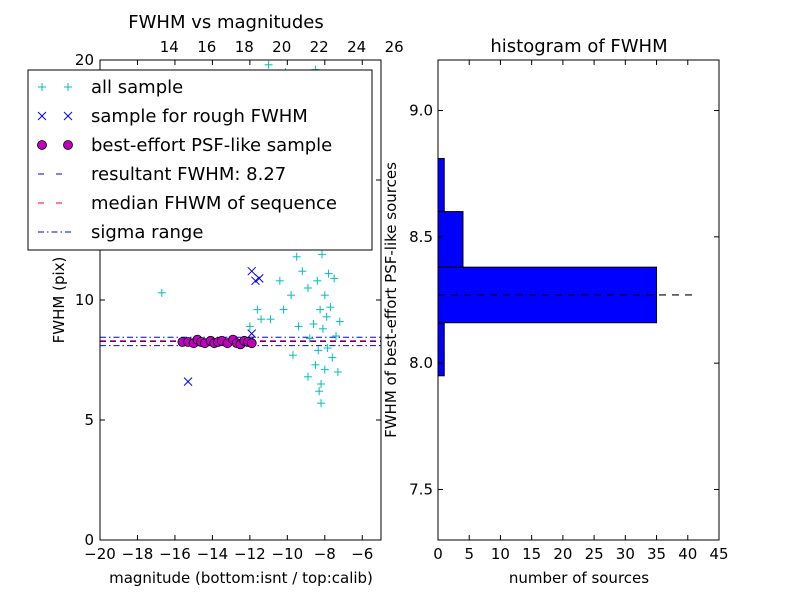  What do you see at coordinates (394, 47) in the screenshot?
I see `left-top-tick-label: 26` at bounding box center [394, 47].